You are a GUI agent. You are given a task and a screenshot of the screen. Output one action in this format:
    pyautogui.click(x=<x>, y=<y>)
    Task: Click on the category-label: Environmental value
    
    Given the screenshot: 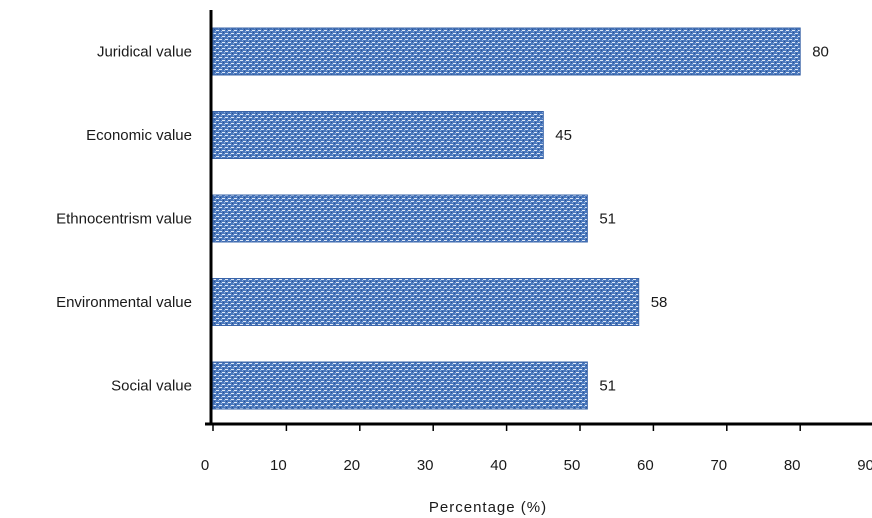 What is the action you would take?
    pyautogui.click(x=124, y=302)
    